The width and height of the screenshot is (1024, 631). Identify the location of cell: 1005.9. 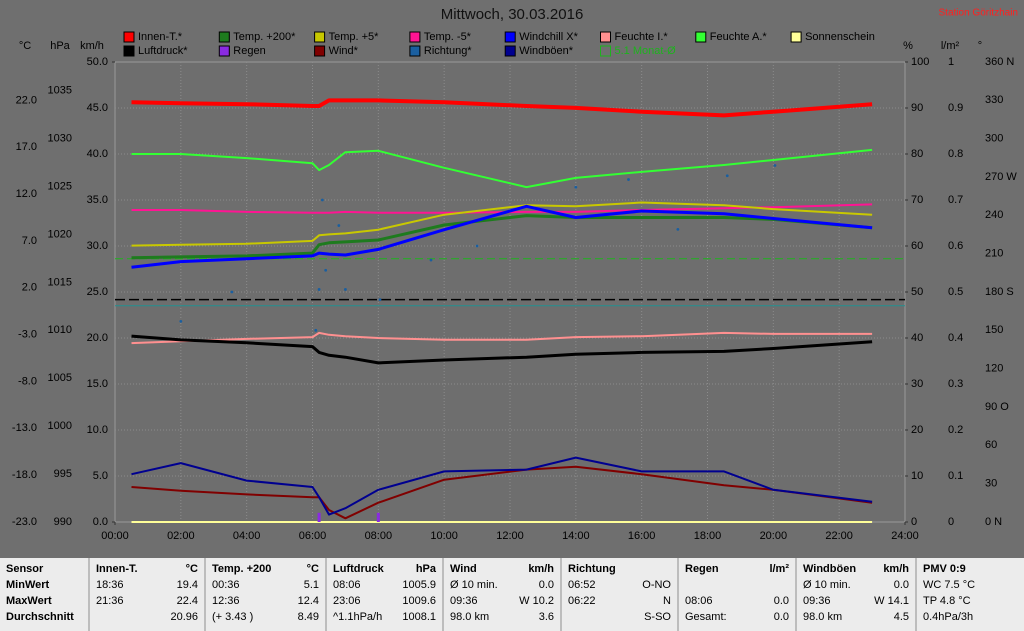
(419, 585).